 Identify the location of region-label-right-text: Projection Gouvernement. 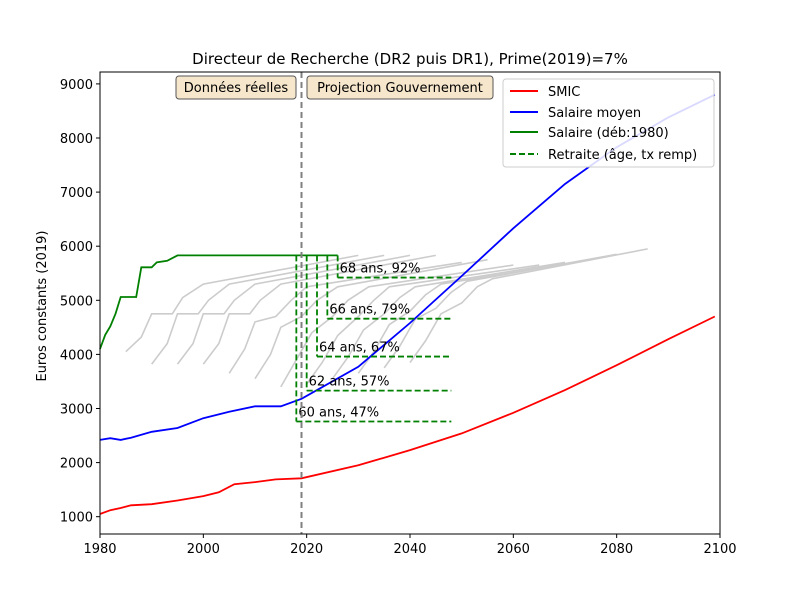
(400, 88).